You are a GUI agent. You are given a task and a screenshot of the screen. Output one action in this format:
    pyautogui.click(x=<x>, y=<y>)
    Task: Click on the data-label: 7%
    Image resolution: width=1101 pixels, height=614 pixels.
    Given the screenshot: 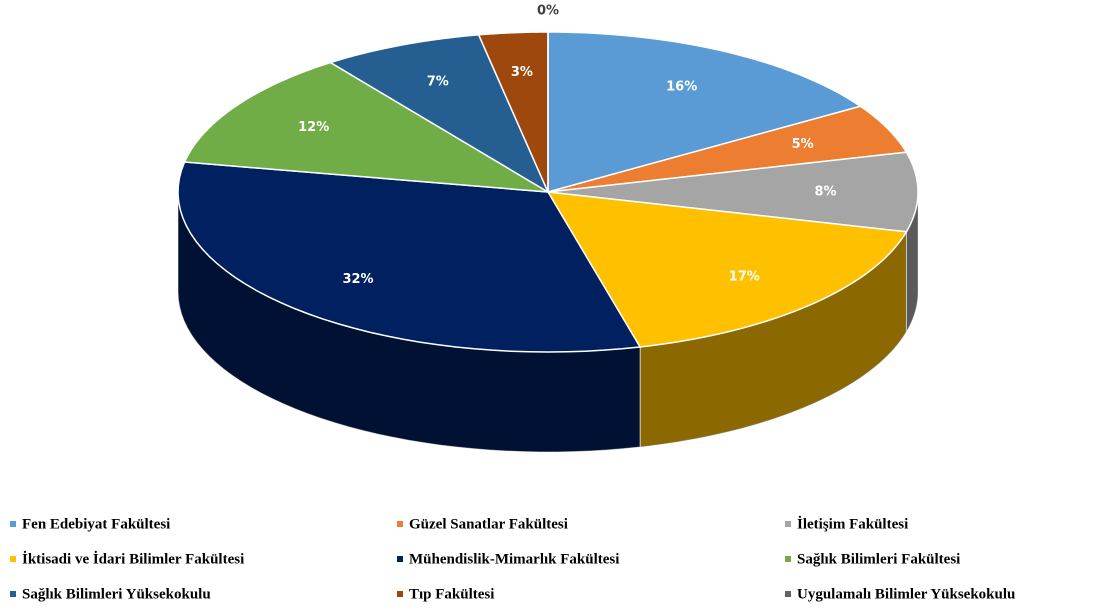 What is the action you would take?
    pyautogui.click(x=438, y=81)
    